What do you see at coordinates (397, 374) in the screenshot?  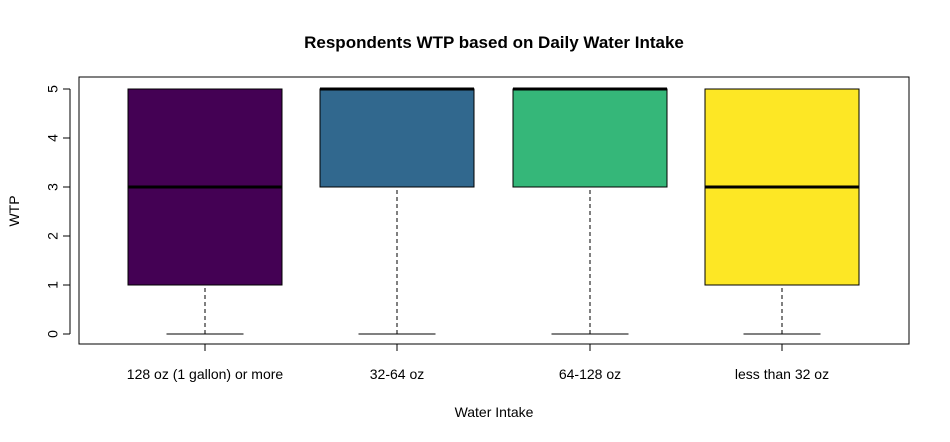 I see `x-tick-label: 32-64 oz` at bounding box center [397, 374].